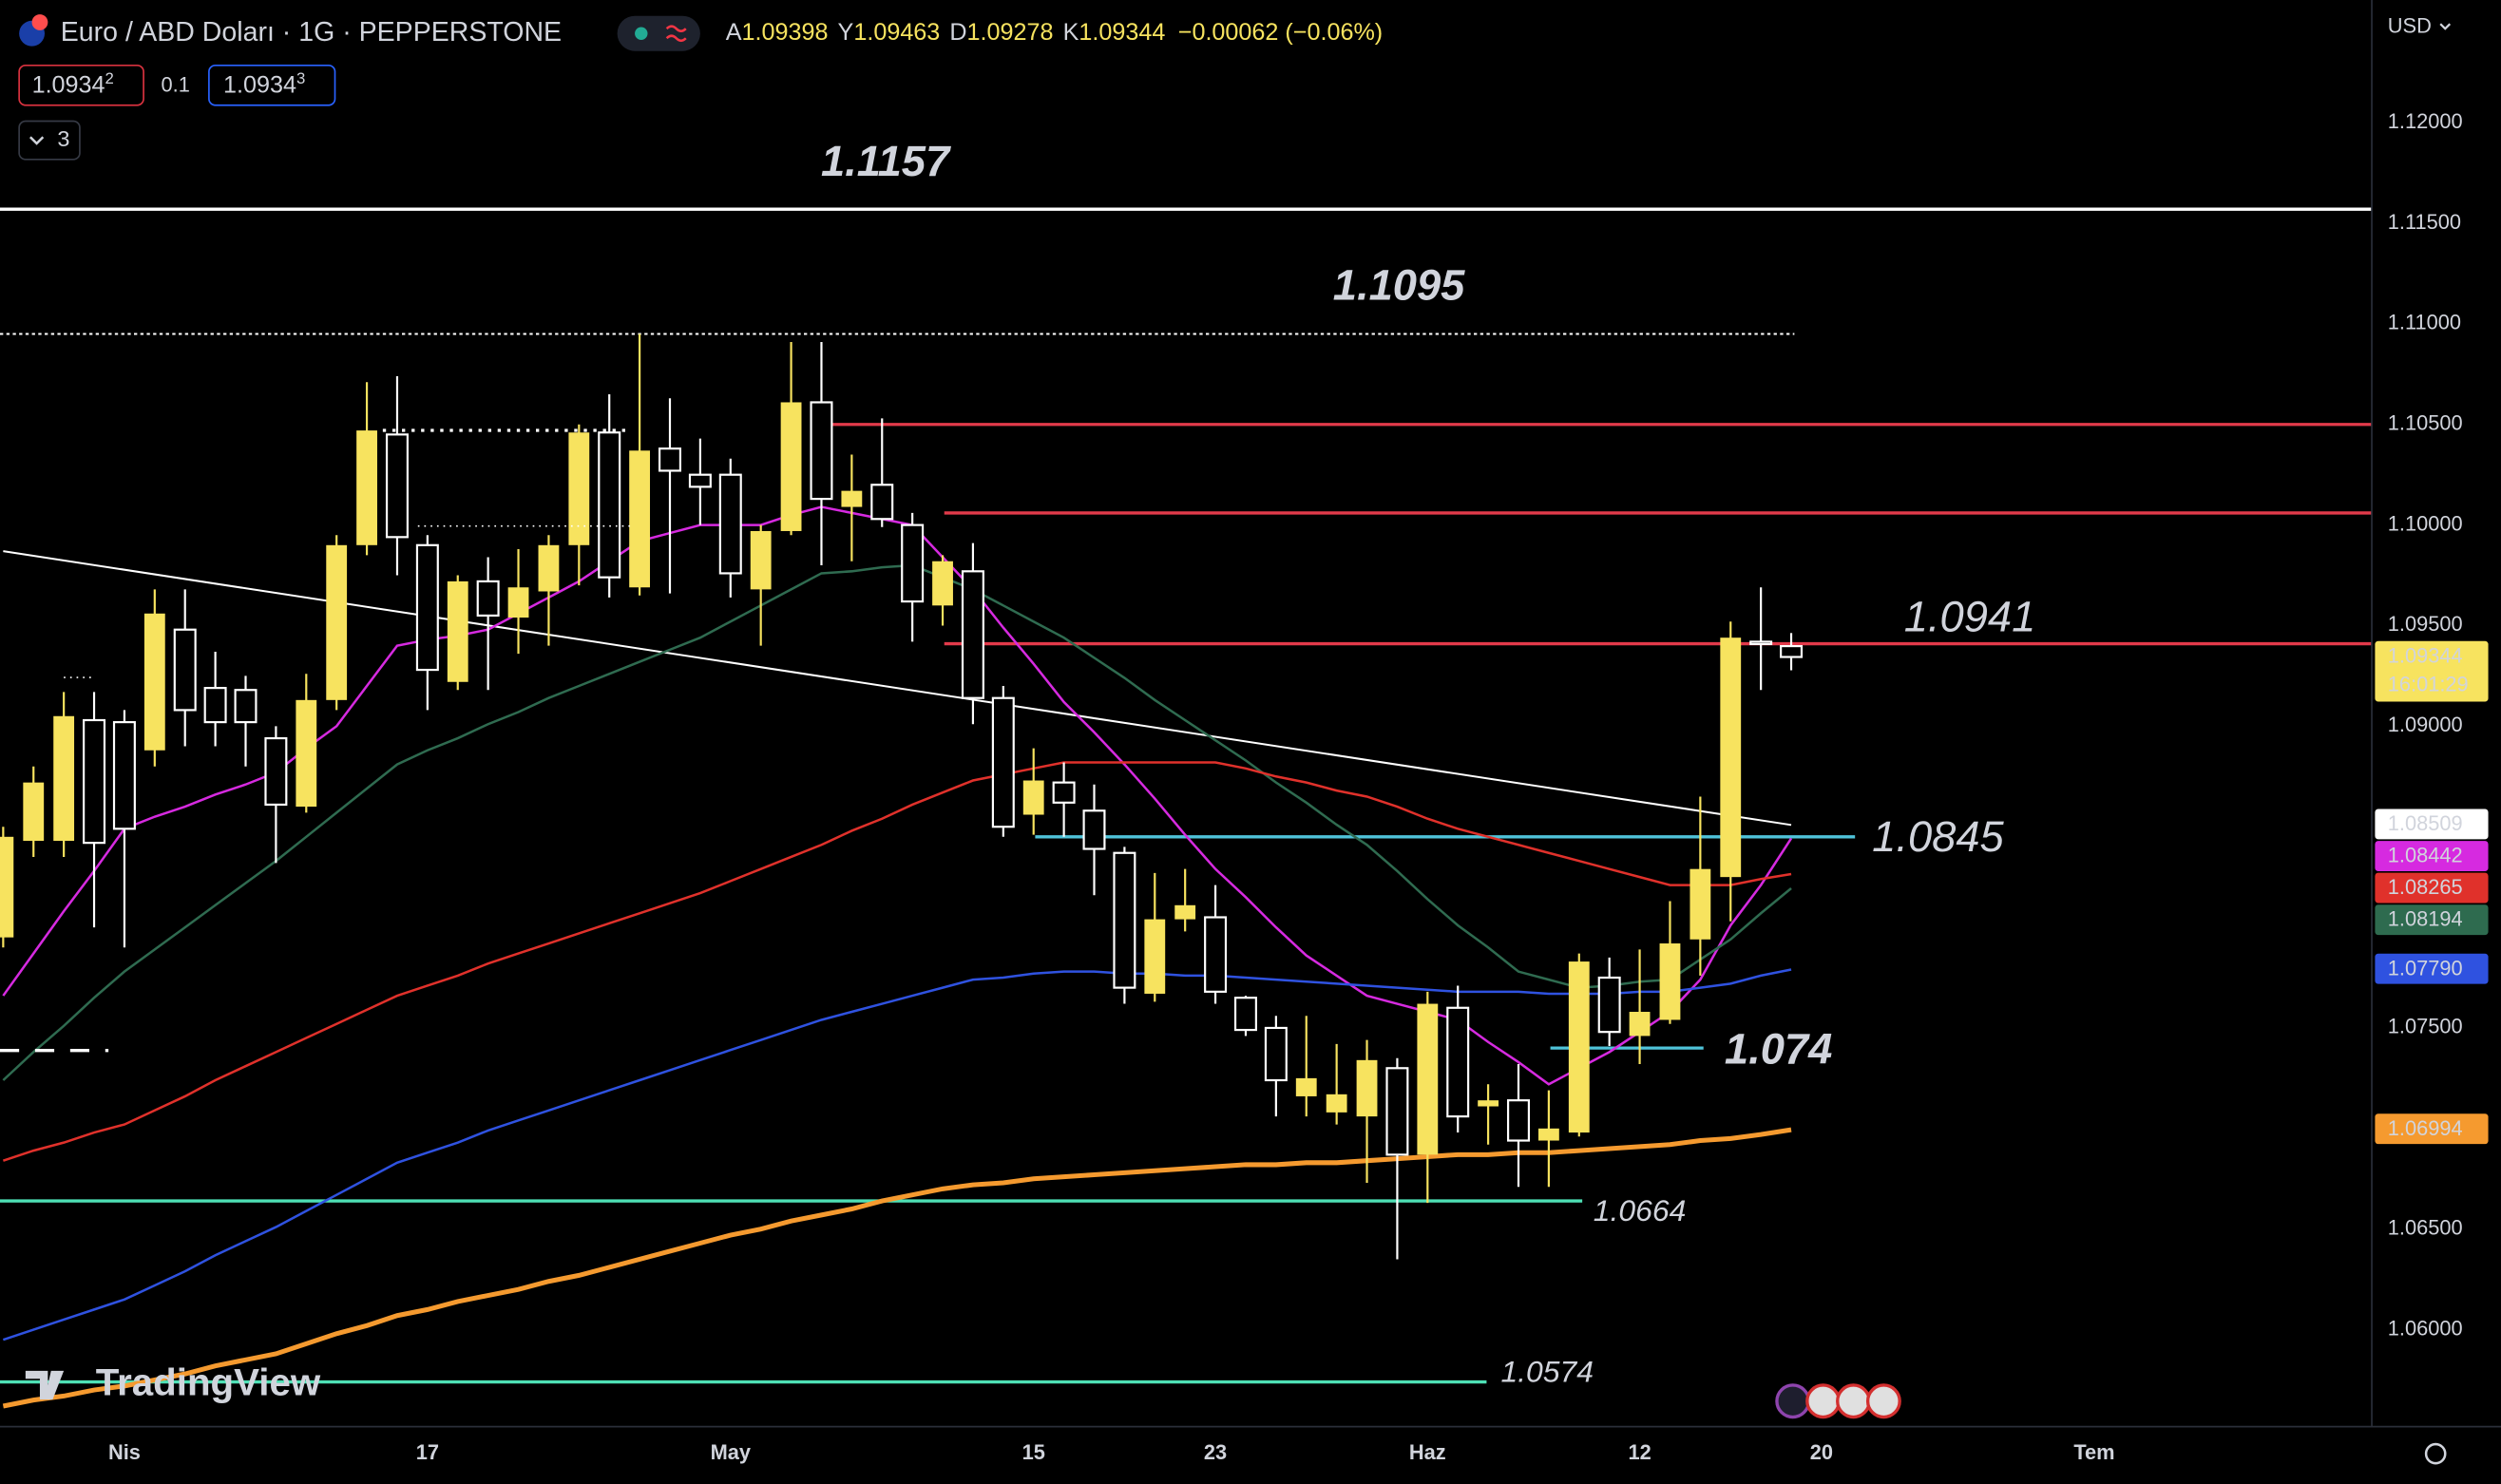 The image size is (2501, 1484). I want to click on y-tick-label: 1.07500, so click(2425, 1026).